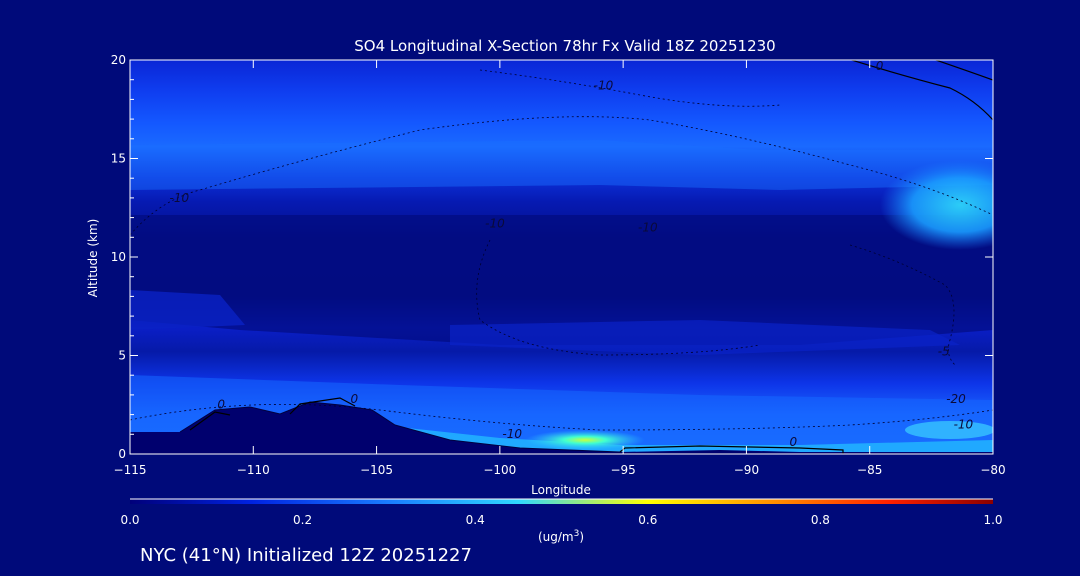 This screenshot has height=576, width=1080. What do you see at coordinates (944, 352) in the screenshot?
I see `contour-label: -5` at bounding box center [944, 352].